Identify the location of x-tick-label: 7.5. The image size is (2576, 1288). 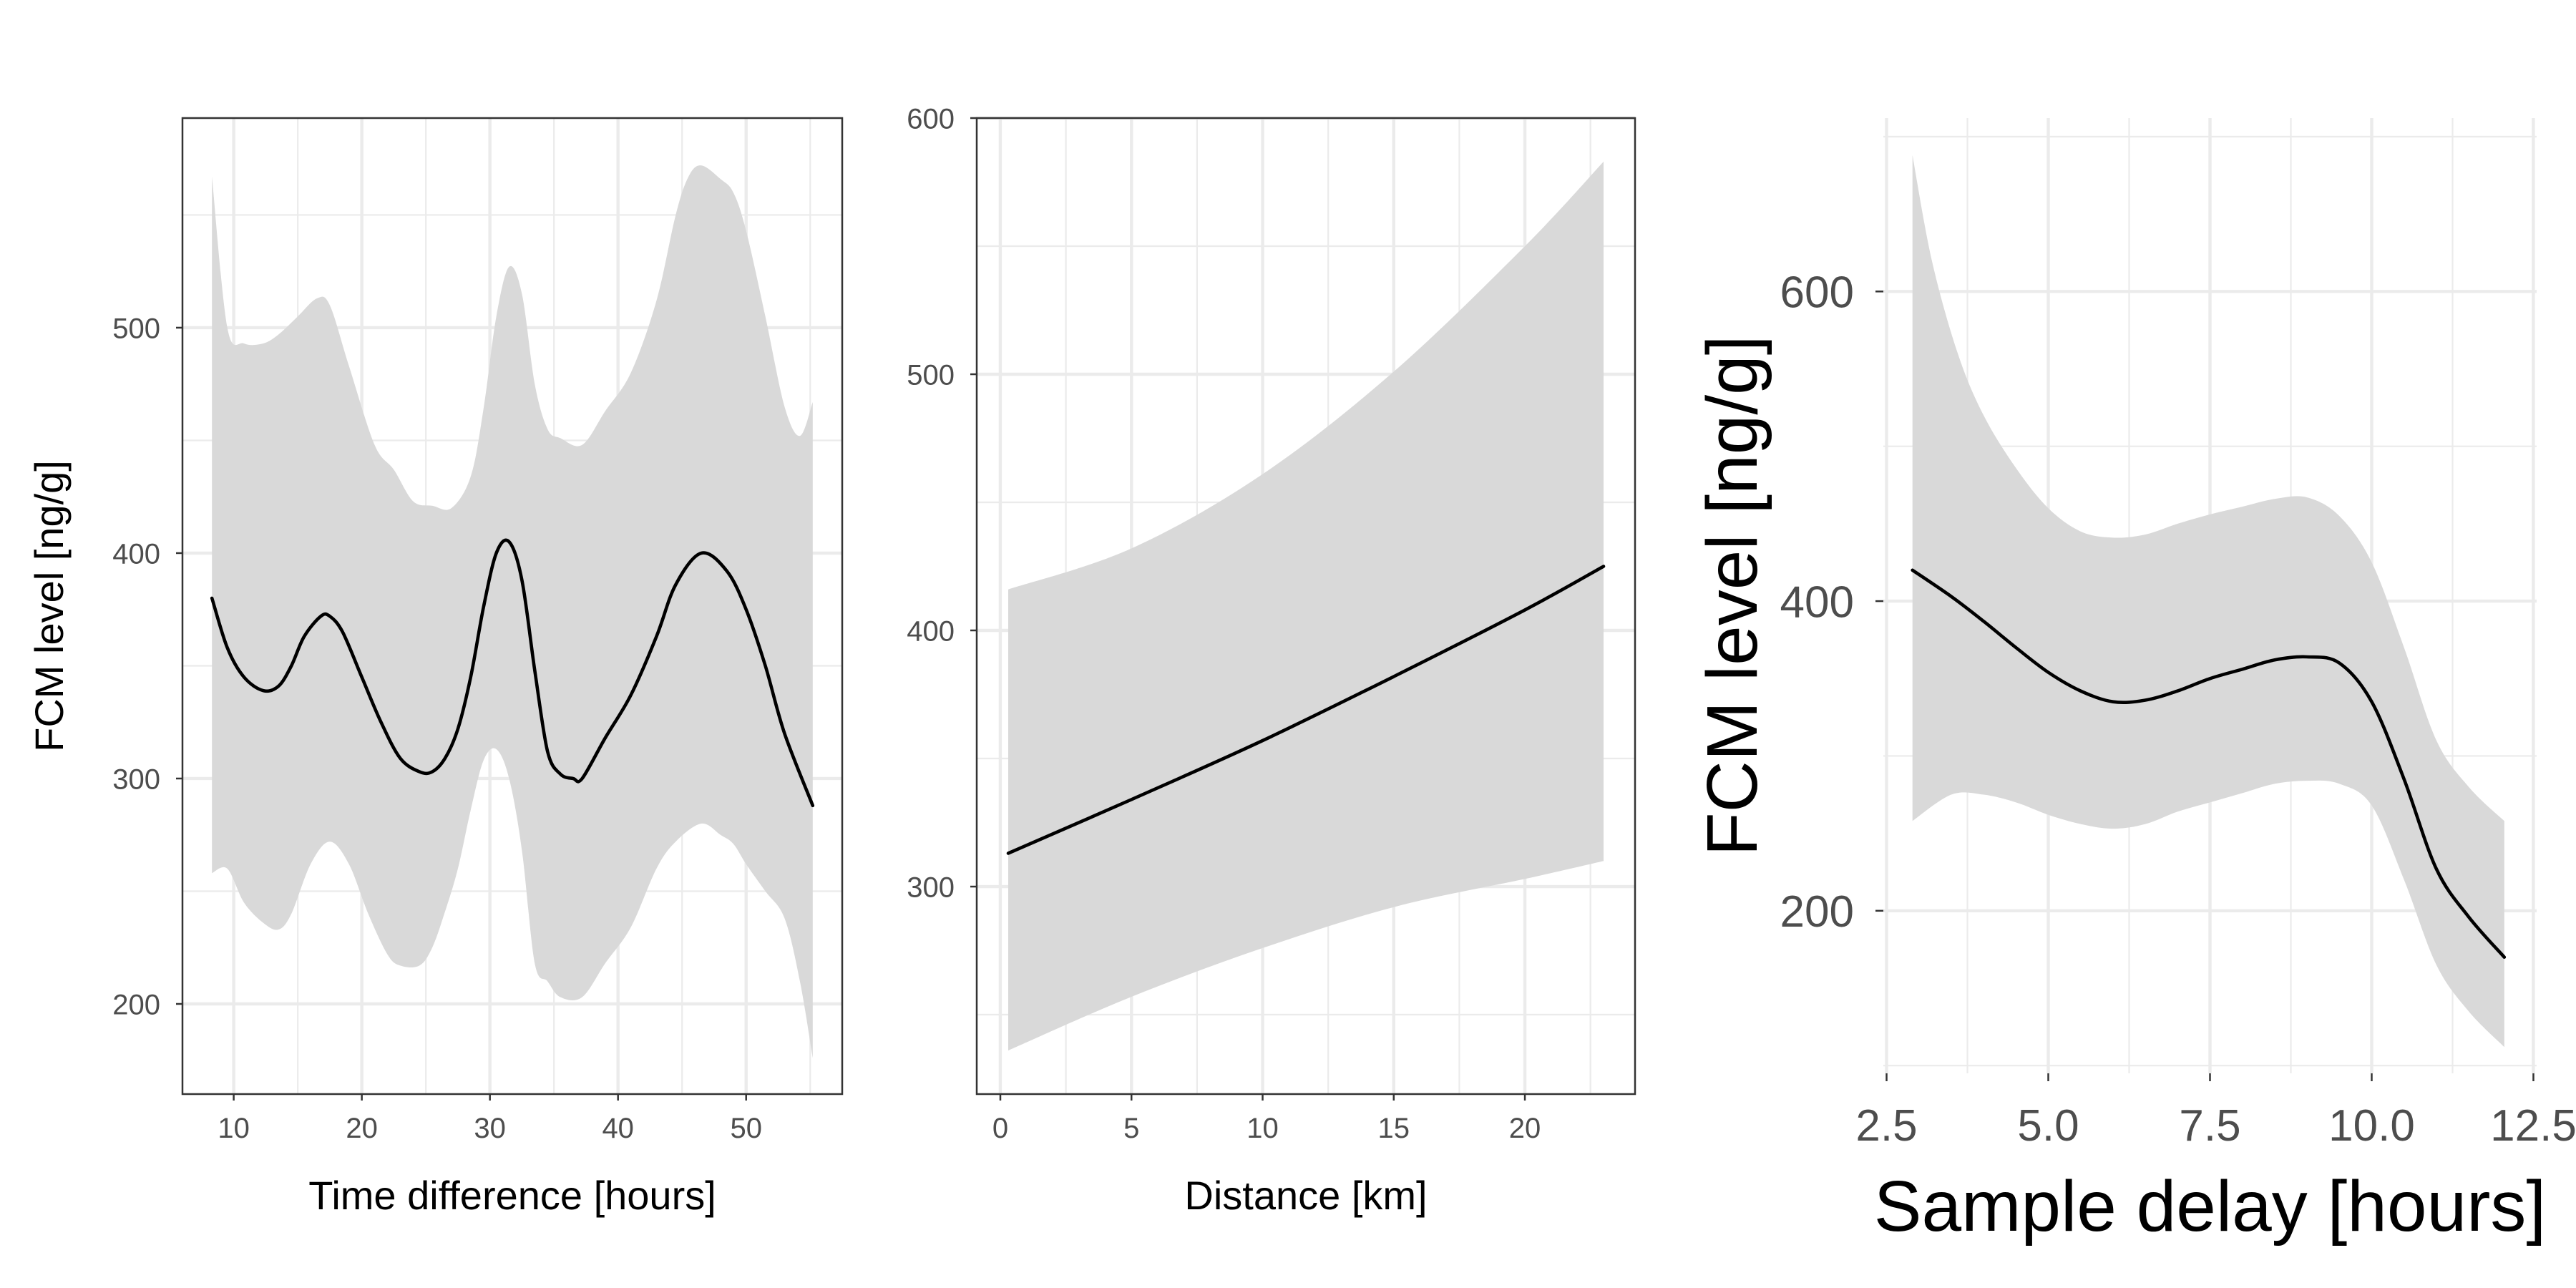
(2209, 1126).